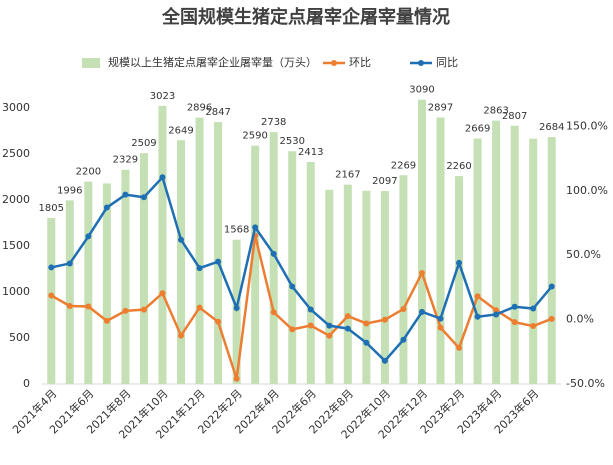 This screenshot has height=465, width=613. I want to click on data-label: 2669, so click(477, 128).